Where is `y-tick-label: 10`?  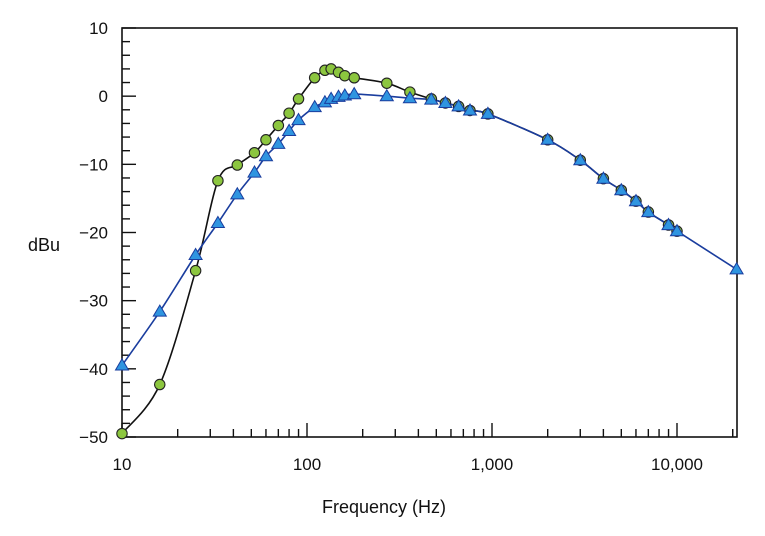
y-tick-label: 10 is located at coordinates (98, 28).